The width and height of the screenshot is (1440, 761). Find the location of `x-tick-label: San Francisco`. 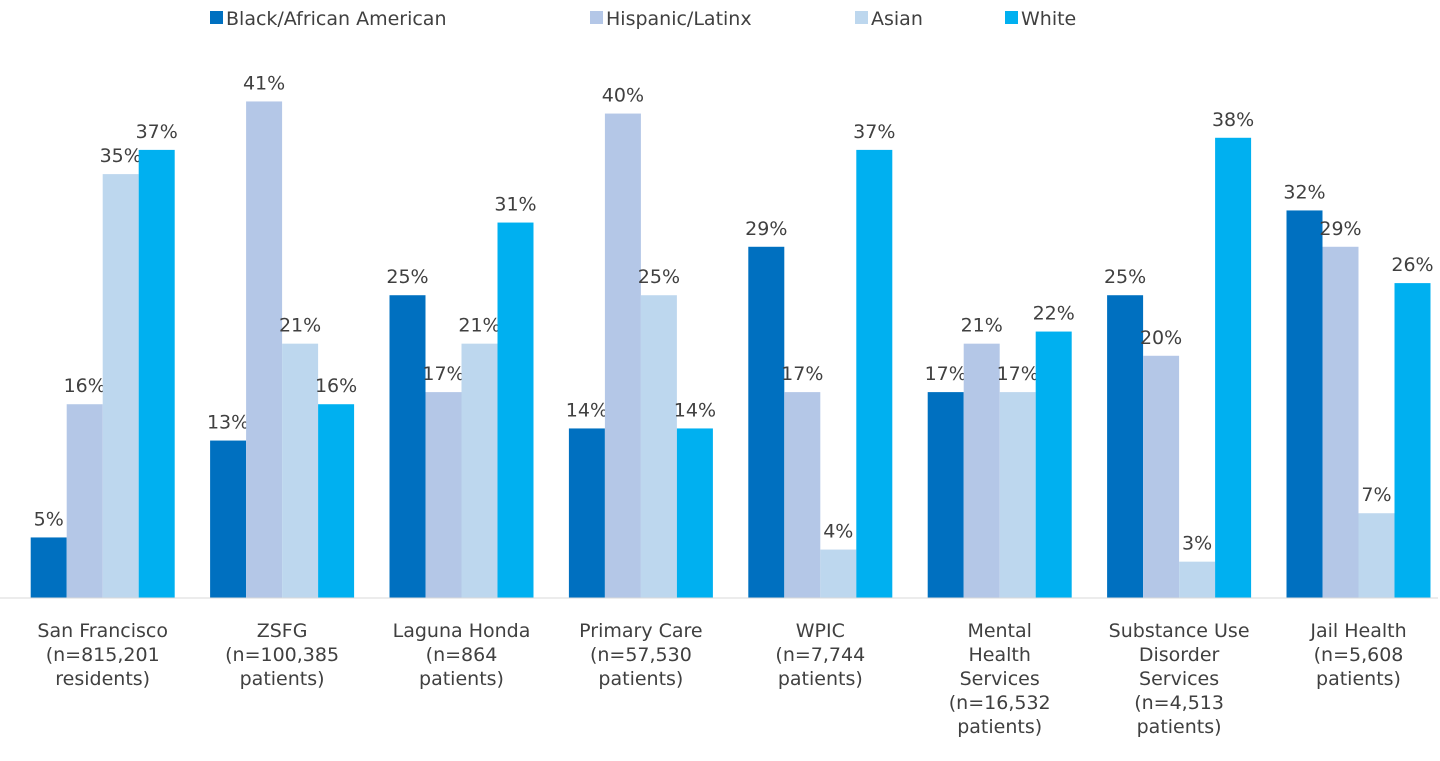

x-tick-label: San Francisco is located at coordinates (102, 631).